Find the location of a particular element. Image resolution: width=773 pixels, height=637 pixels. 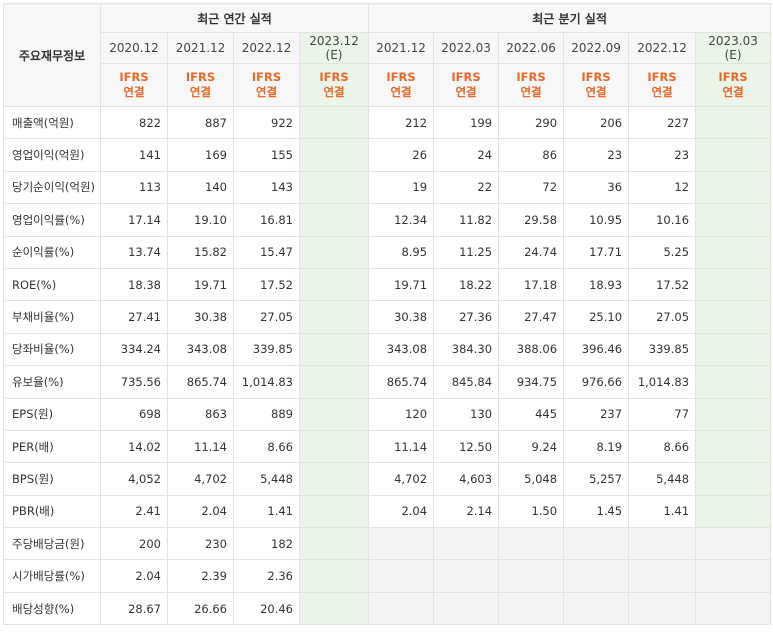

row-label: PER(배) is located at coordinates (52, 446).